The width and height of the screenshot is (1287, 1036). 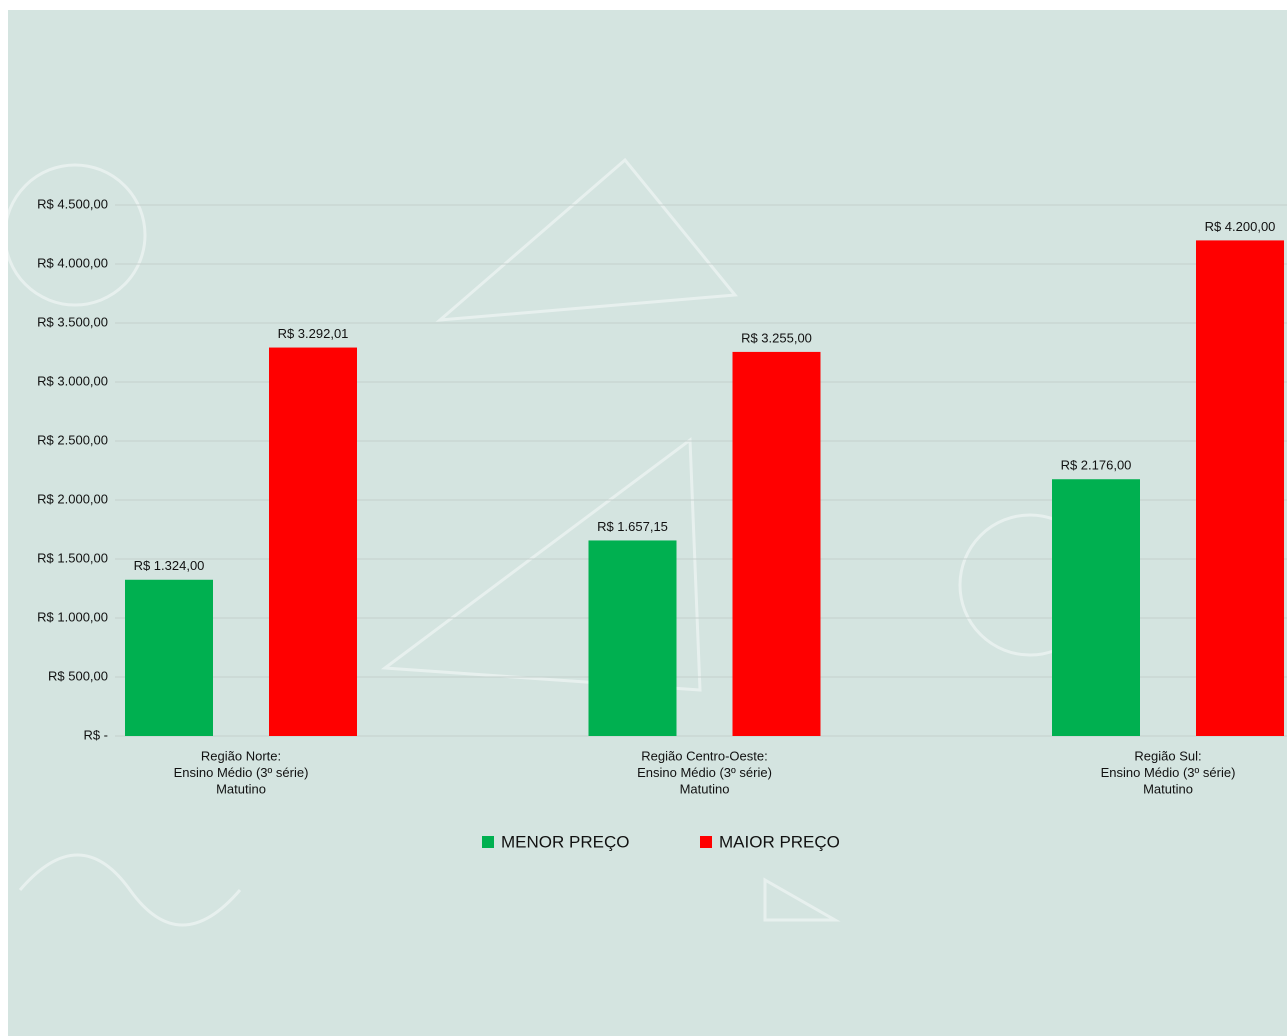 What do you see at coordinates (72, 557) in the screenshot?
I see `y-tick-label: R$ 1.500,00` at bounding box center [72, 557].